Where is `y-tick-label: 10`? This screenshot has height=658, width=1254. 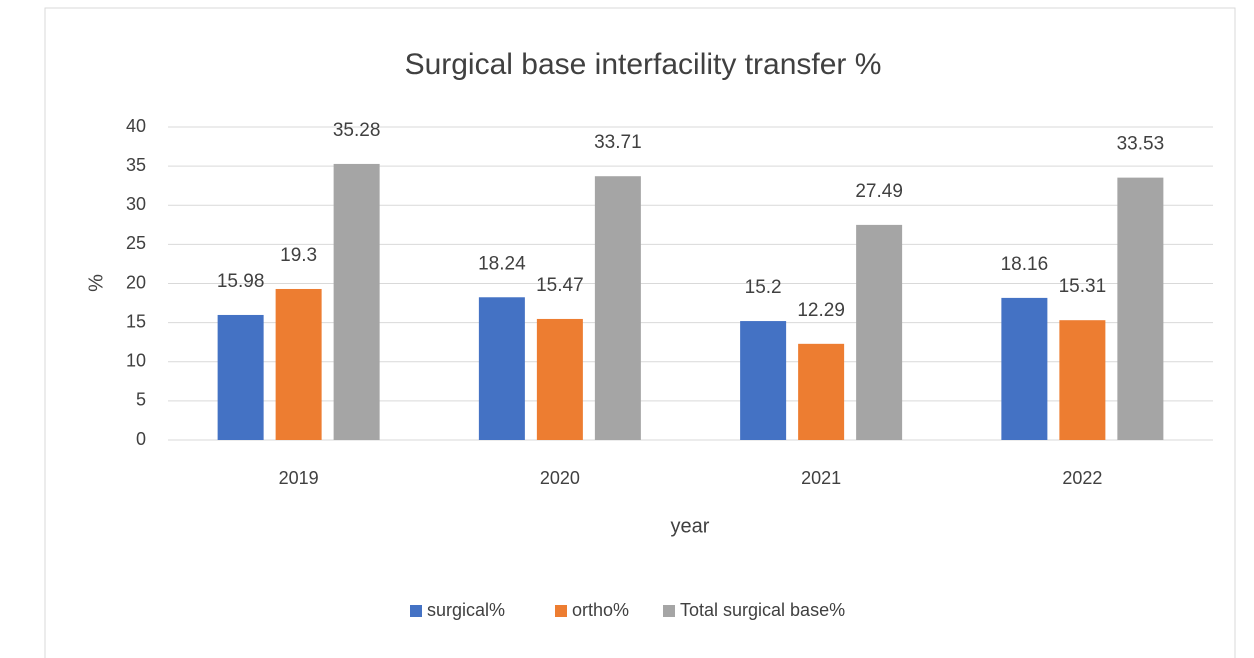 y-tick-label: 10 is located at coordinates (136, 361).